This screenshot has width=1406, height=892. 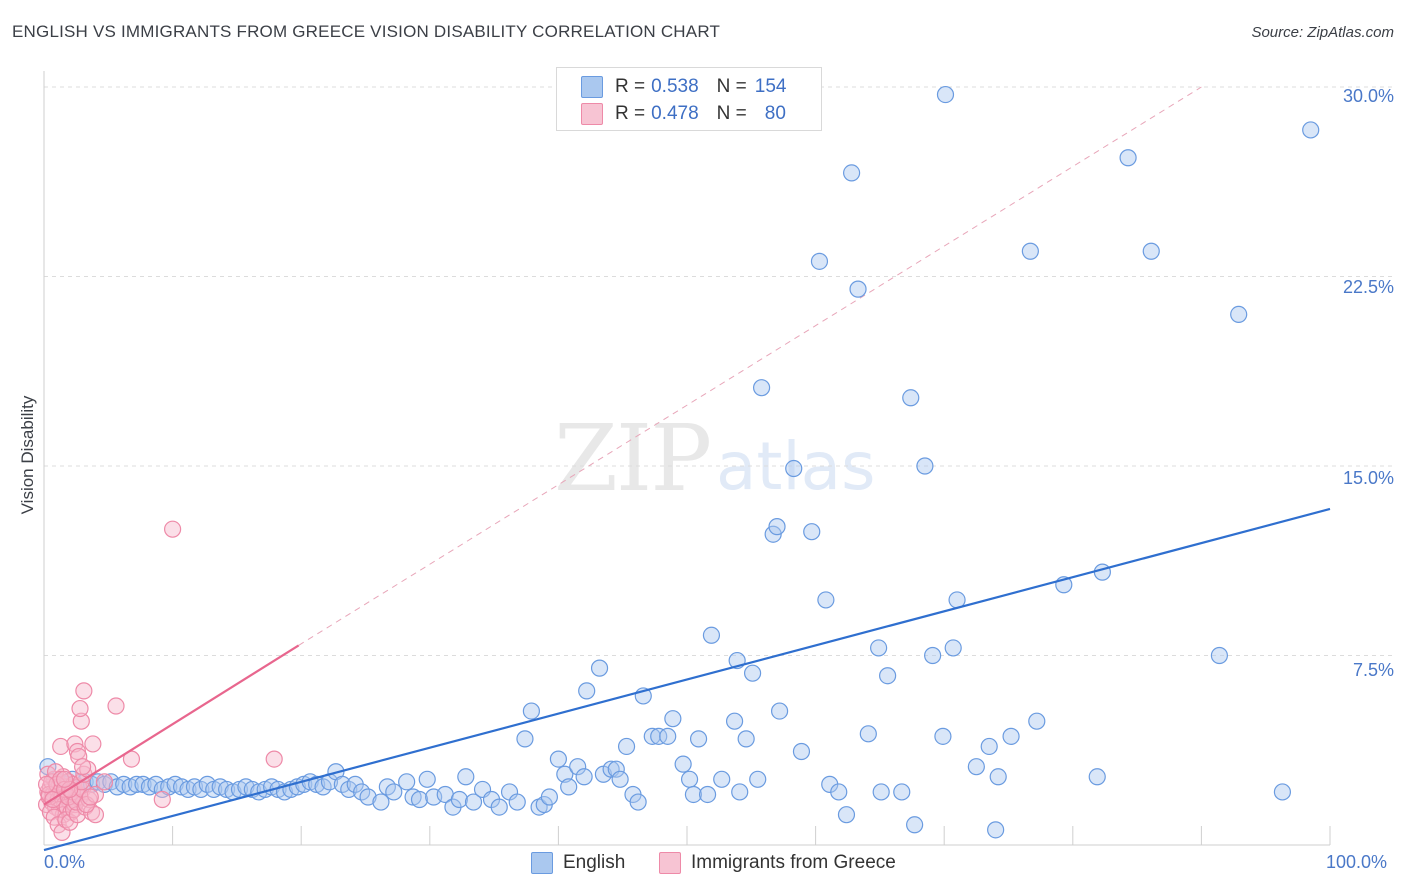 I want to click on n-value: 80, so click(x=775, y=113).